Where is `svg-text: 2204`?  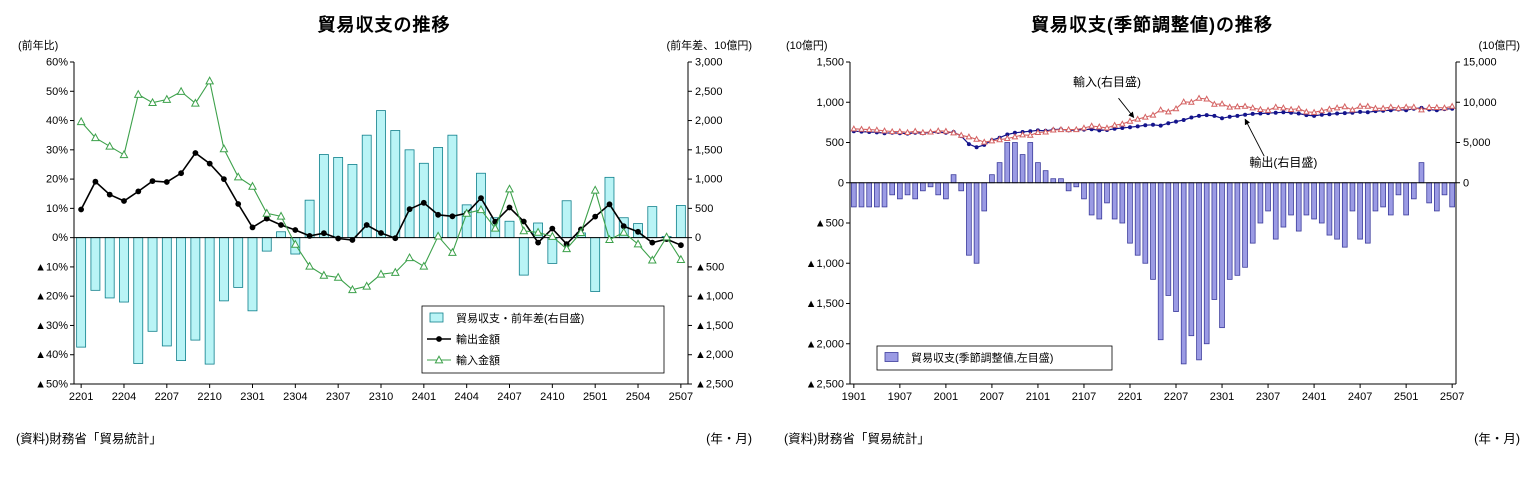 svg-text: 2204 is located at coordinates (124, 397).